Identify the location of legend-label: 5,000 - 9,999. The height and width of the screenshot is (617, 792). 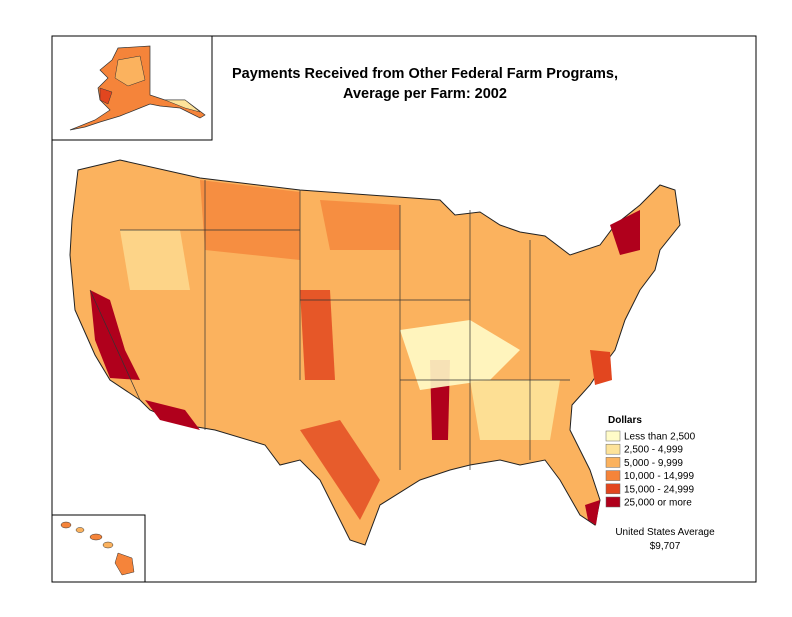
(653, 463).